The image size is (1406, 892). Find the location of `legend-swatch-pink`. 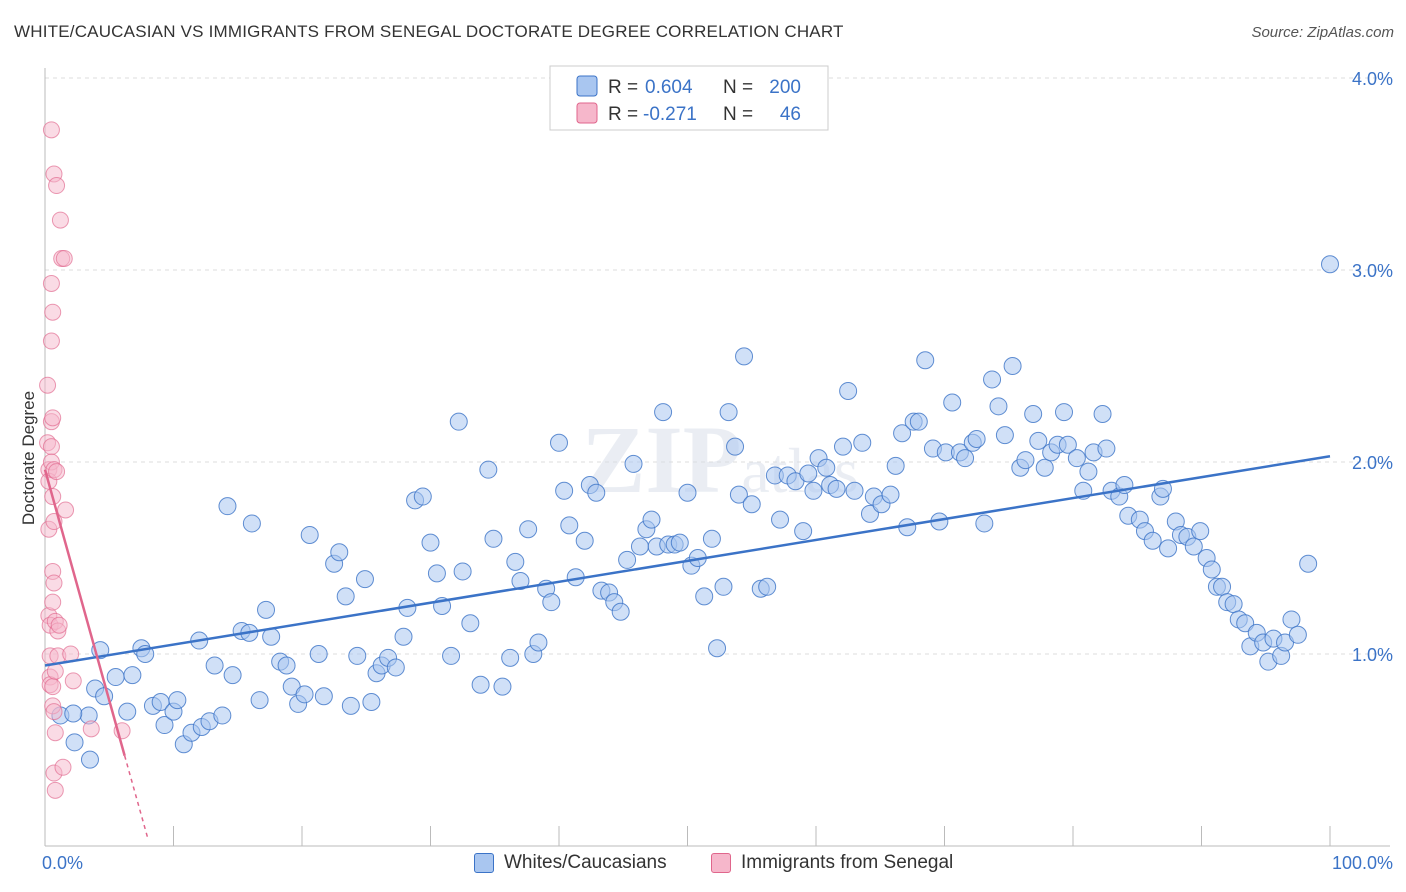

legend-swatch-pink is located at coordinates (587, 113).